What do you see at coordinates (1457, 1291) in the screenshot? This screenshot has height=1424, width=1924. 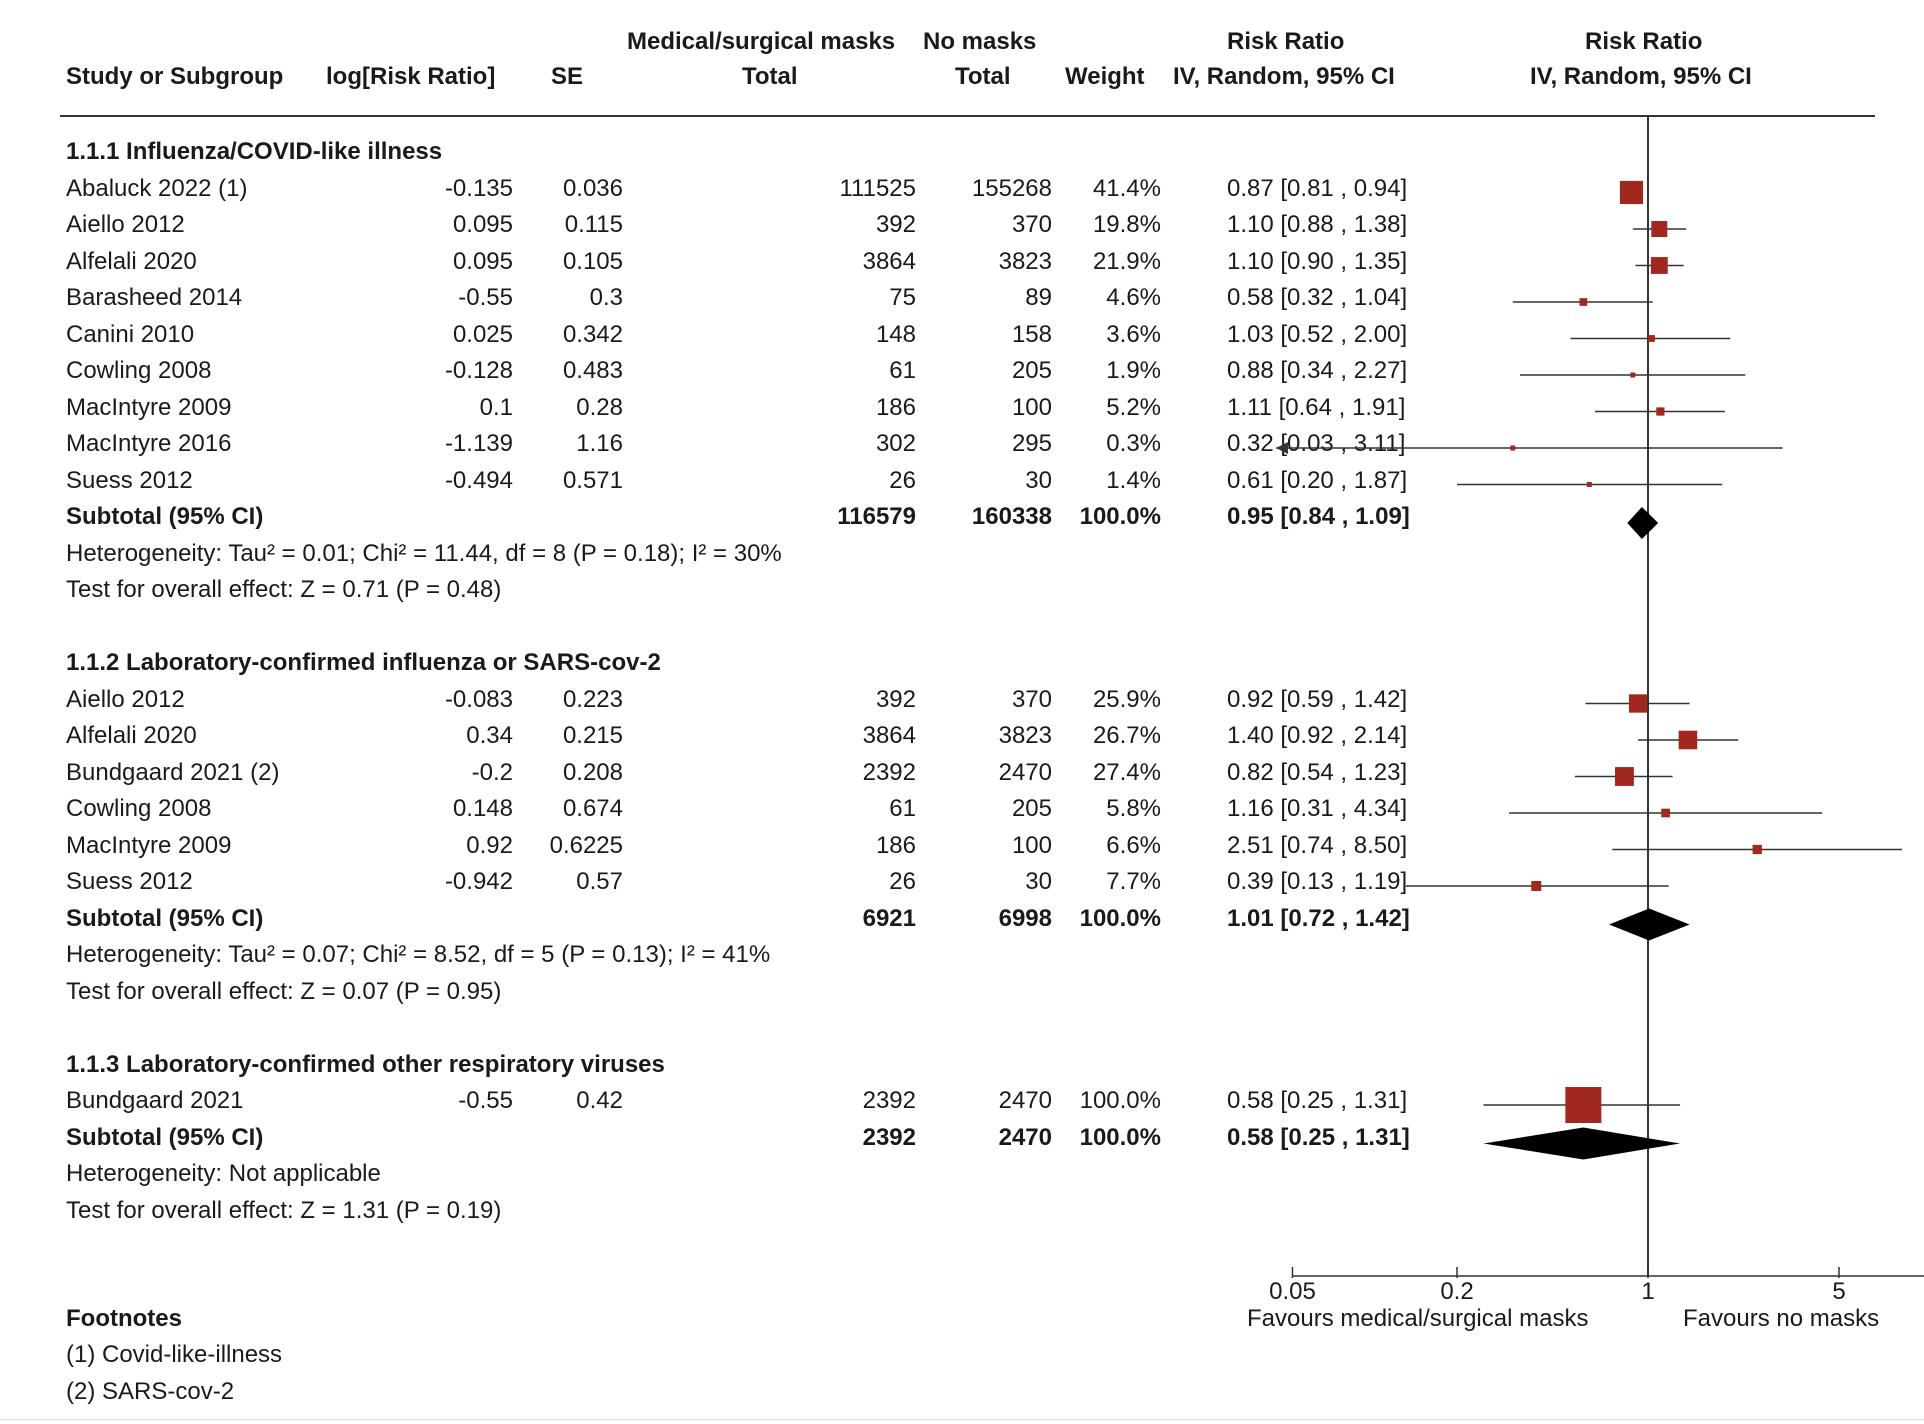 I see `x-tick-label: 0.2` at bounding box center [1457, 1291].